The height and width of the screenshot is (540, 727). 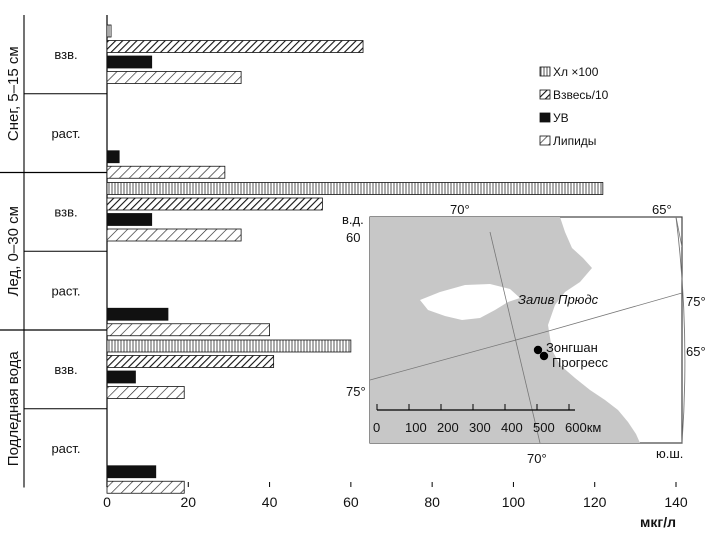 What do you see at coordinates (669, 453) in the screenshot?
I see `lat-south-label: ю.ш.` at bounding box center [669, 453].